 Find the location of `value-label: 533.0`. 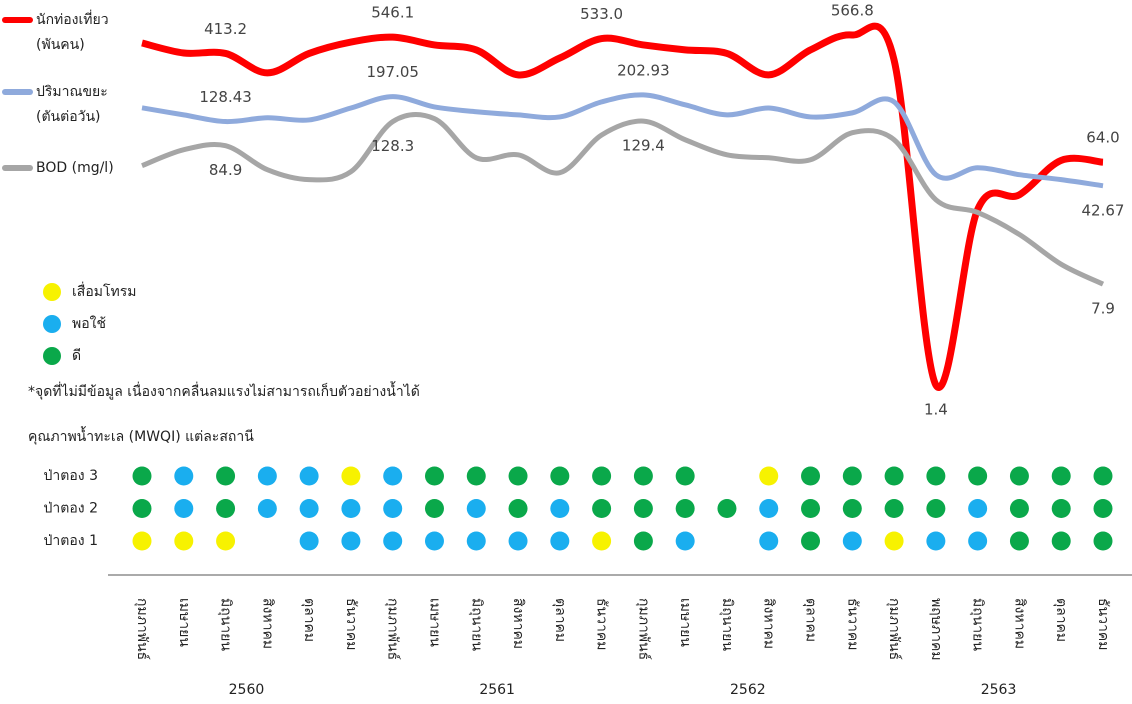

value-label: 533.0 is located at coordinates (601, 14).